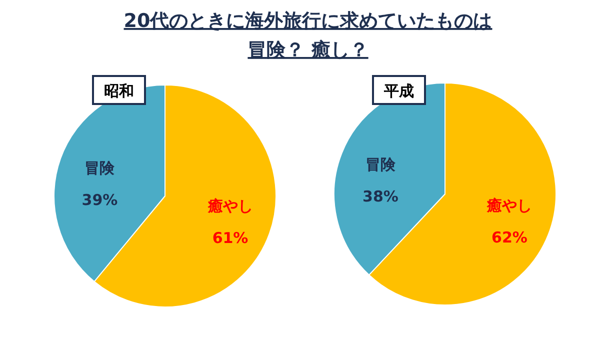 This screenshot has height=338, width=600. Describe the element at coordinates (230, 237) in the screenshot. I see `data-label: 61%` at that location.